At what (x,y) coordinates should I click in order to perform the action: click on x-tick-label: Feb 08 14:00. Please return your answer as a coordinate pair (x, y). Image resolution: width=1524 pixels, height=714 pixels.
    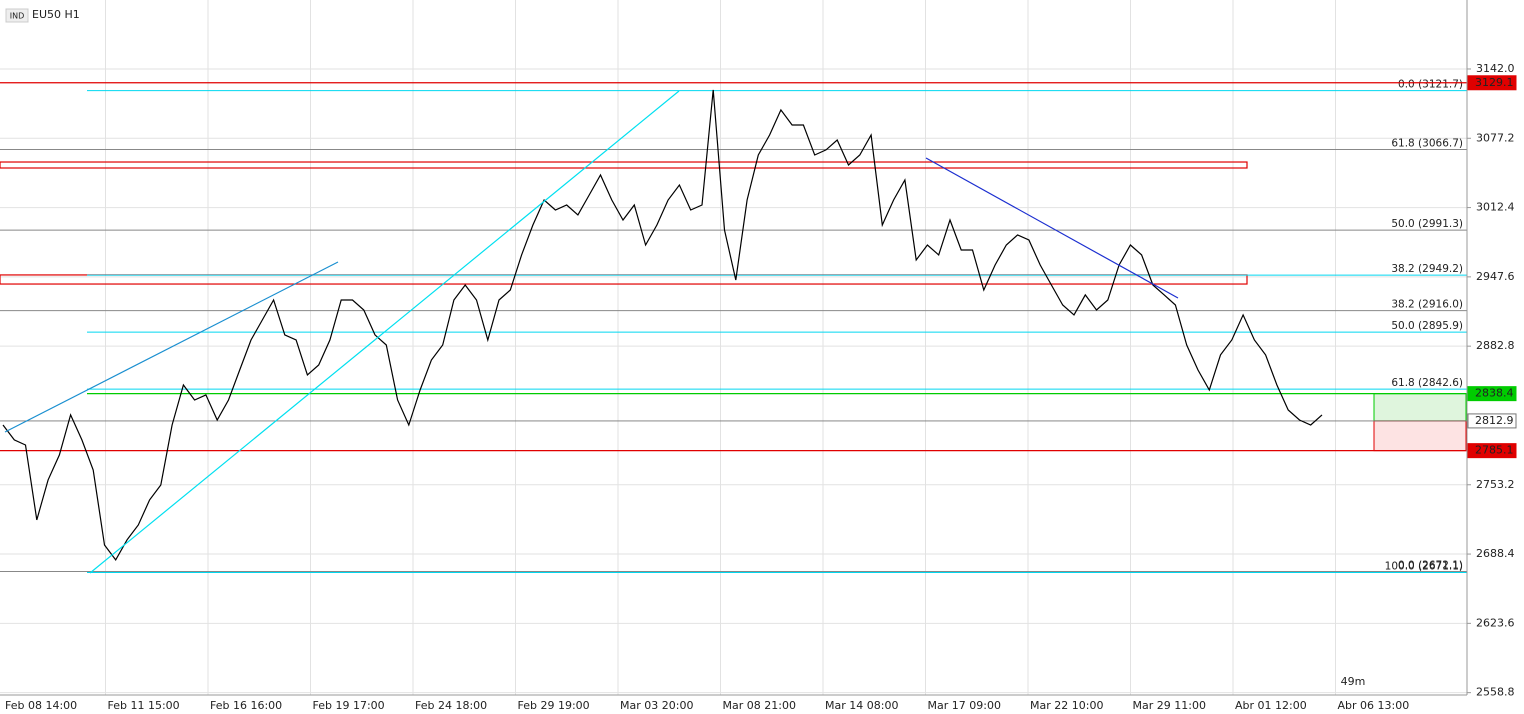
    Looking at the image, I should click on (41, 705).